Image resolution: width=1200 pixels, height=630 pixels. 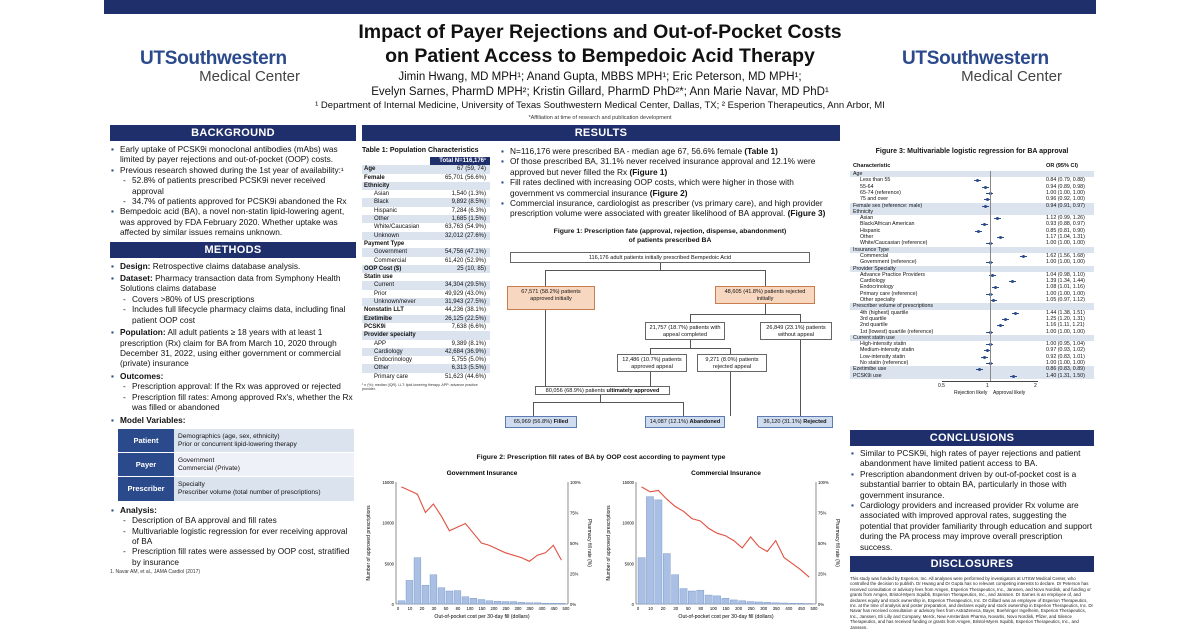 What do you see at coordinates (555, 608) in the screenshot?
I see `x-tick-label: 450` at bounding box center [555, 608].